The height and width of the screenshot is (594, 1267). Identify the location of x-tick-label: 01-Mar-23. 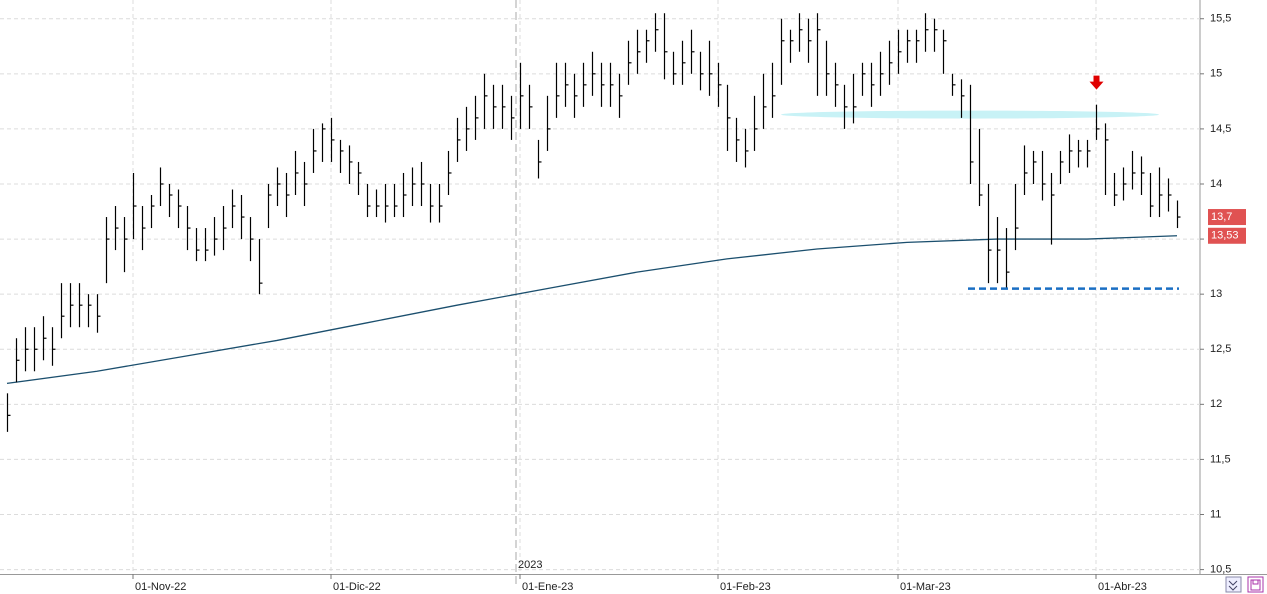
(925, 587).